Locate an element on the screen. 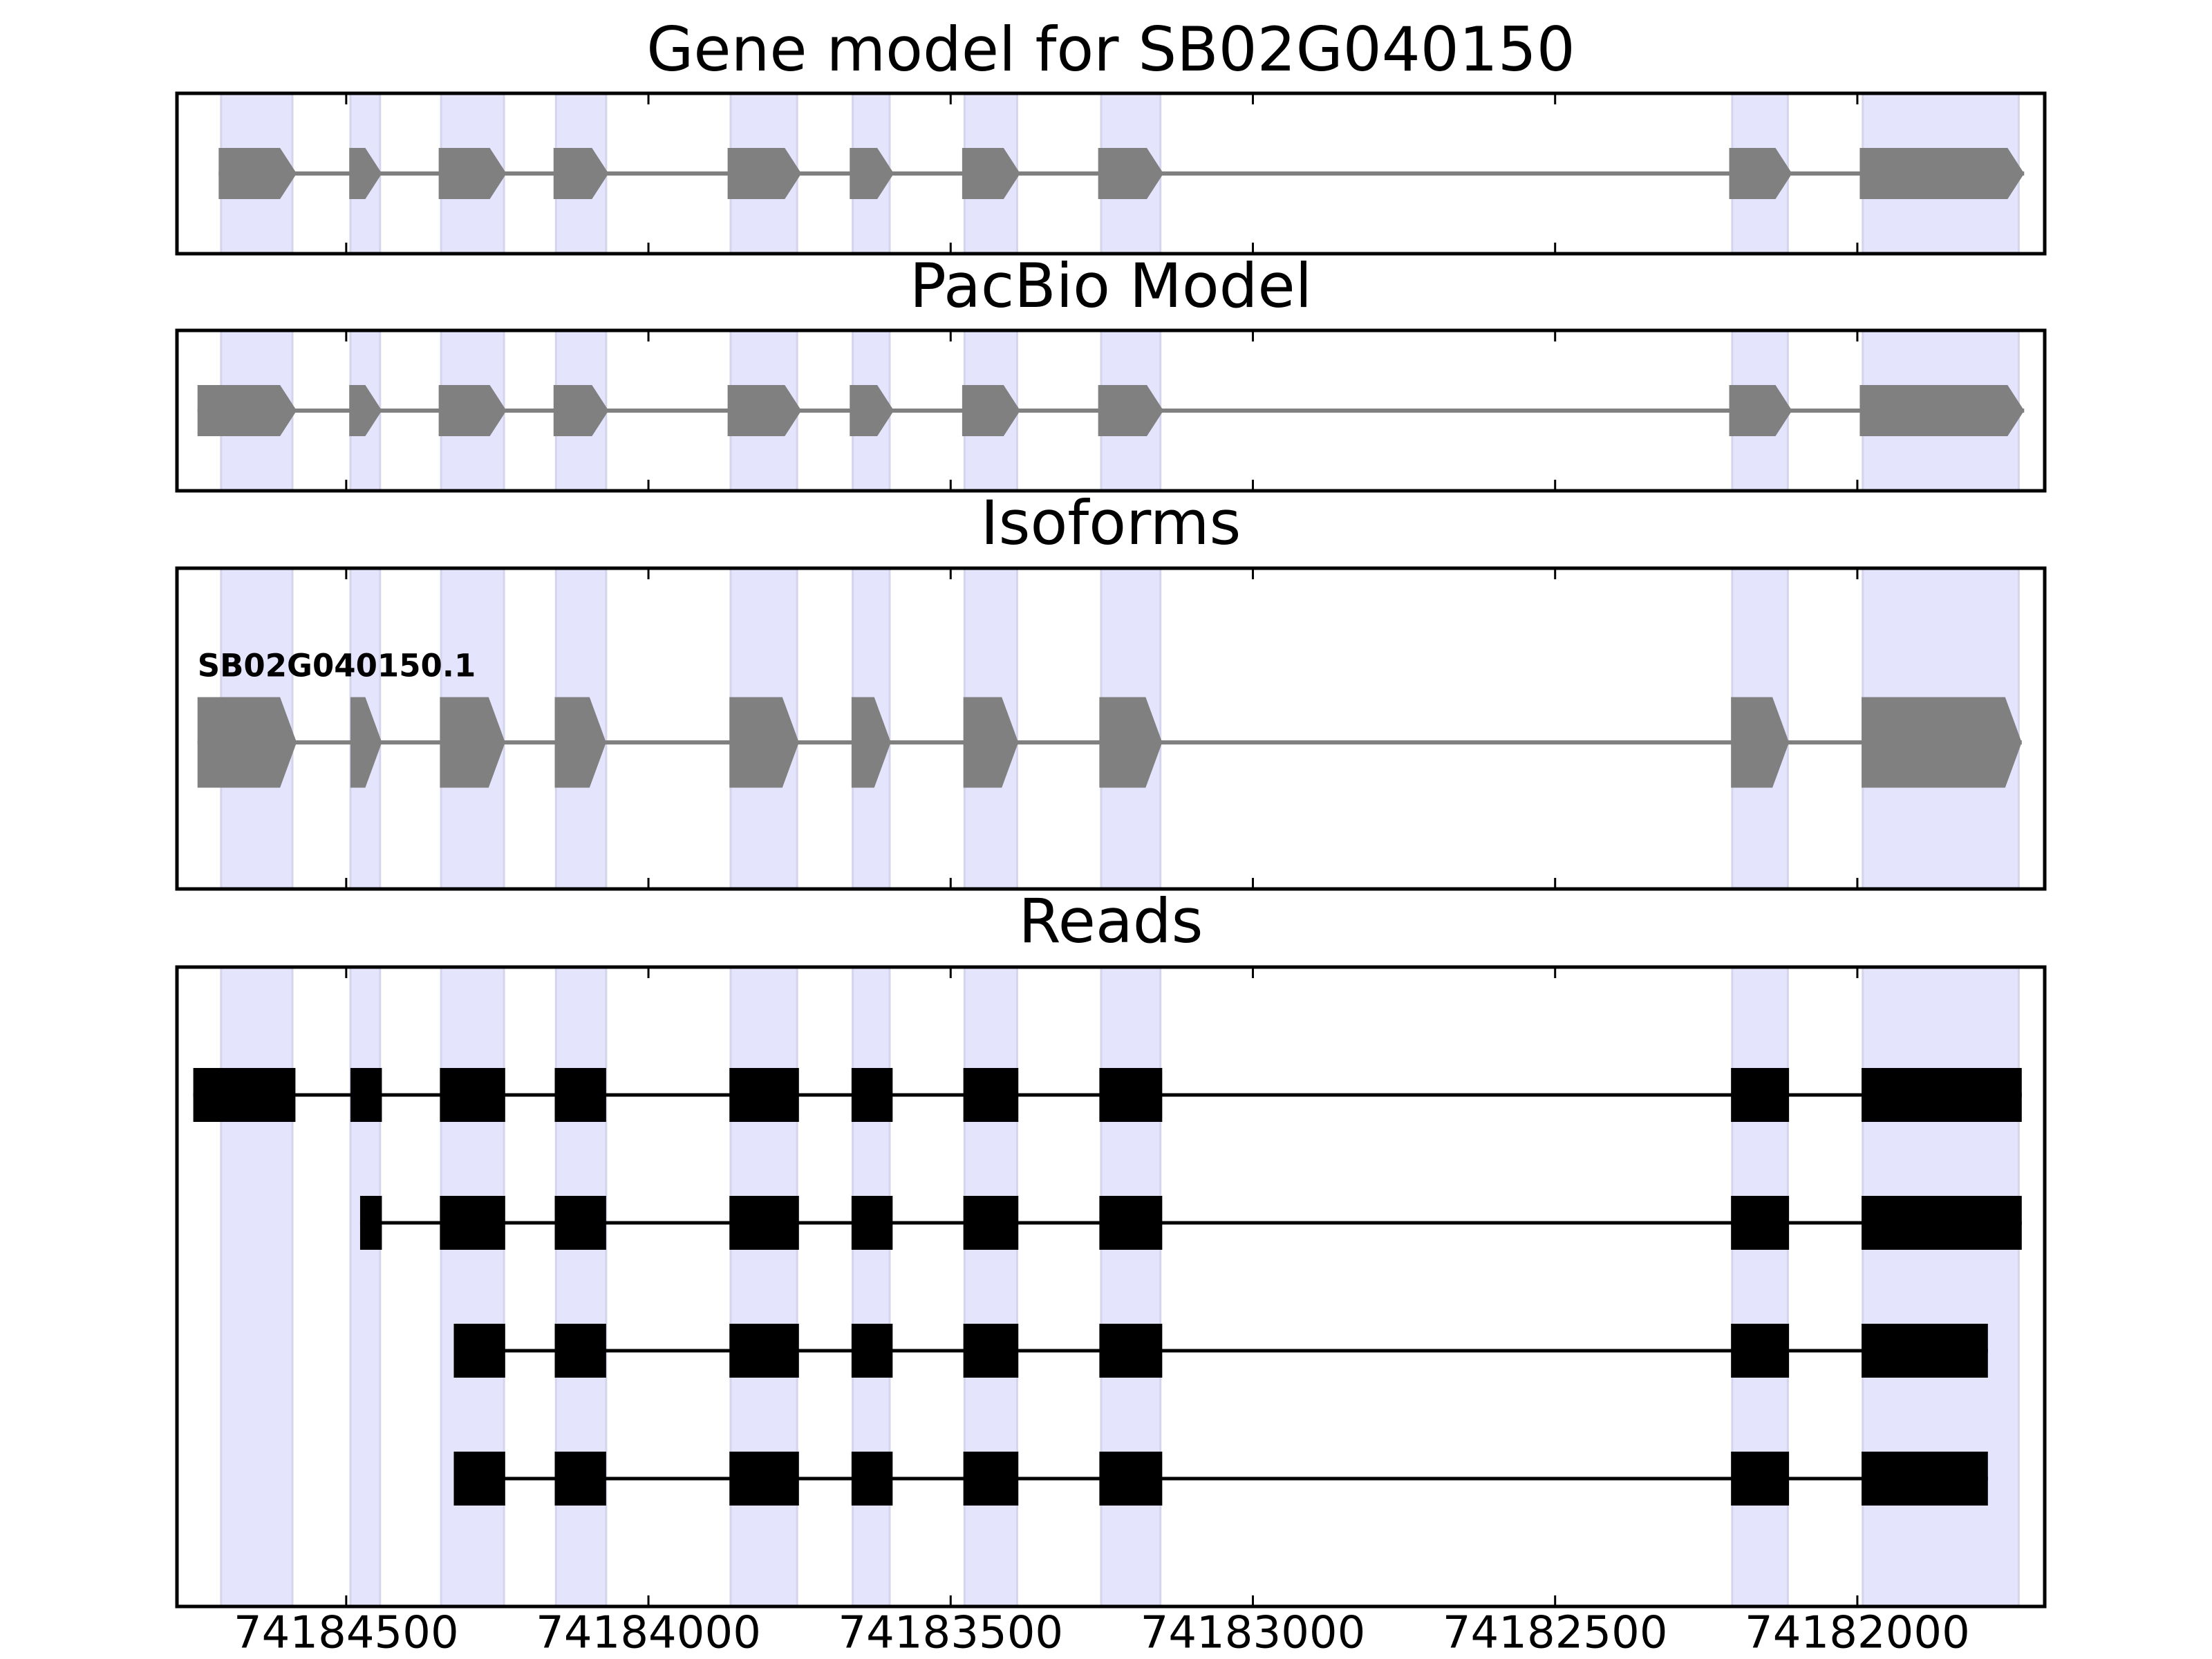  panel-title: Isoforms is located at coordinates (1111, 523).